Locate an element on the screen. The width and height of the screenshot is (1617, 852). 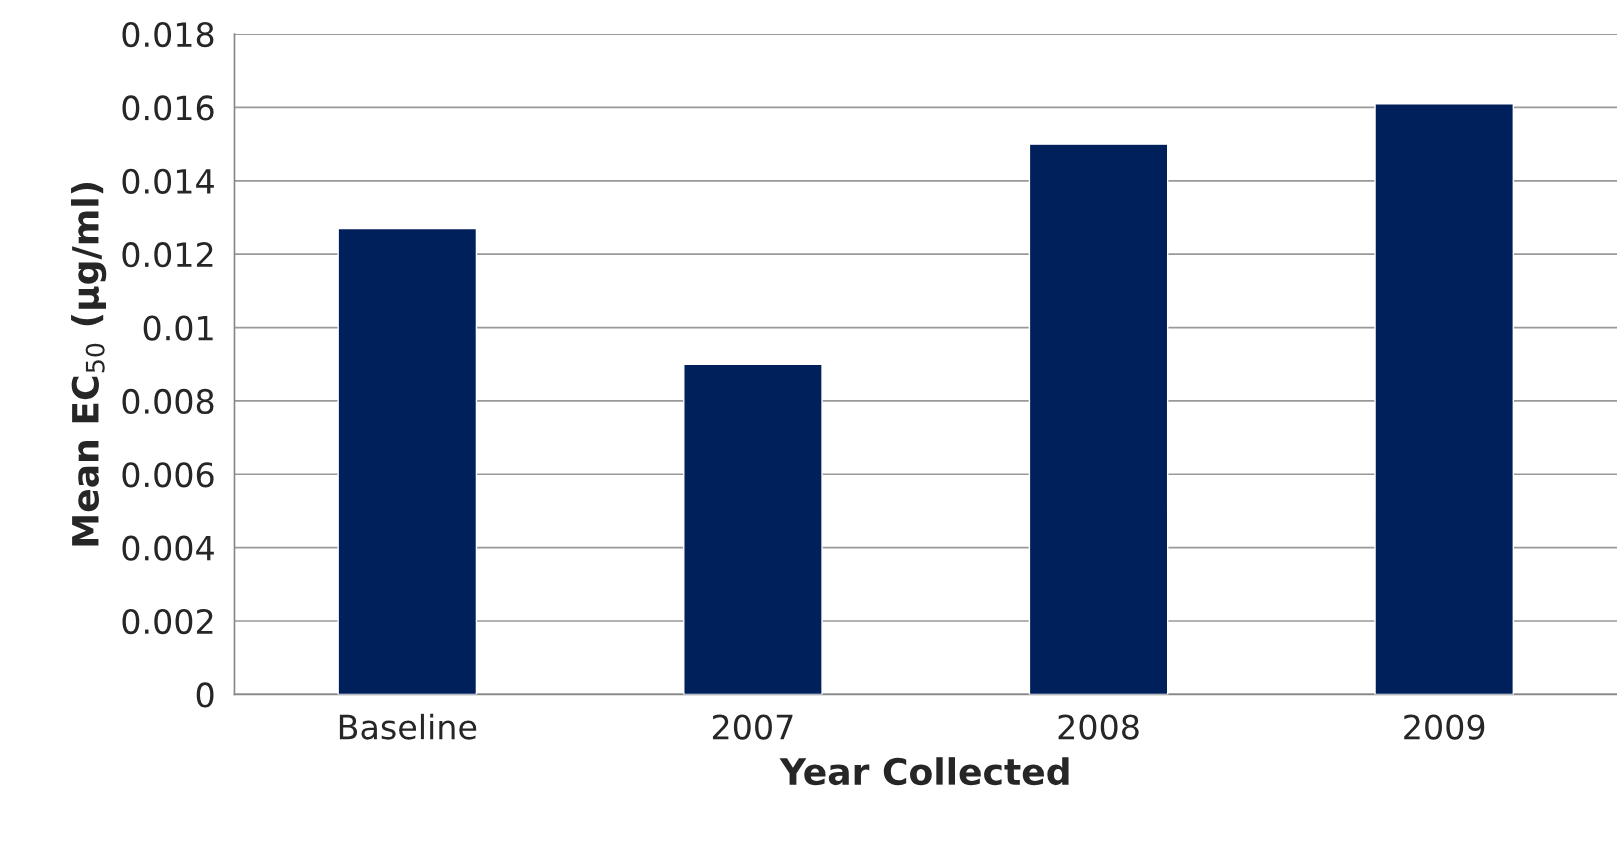
y-tick-label: 0.004 is located at coordinates (168, 548).